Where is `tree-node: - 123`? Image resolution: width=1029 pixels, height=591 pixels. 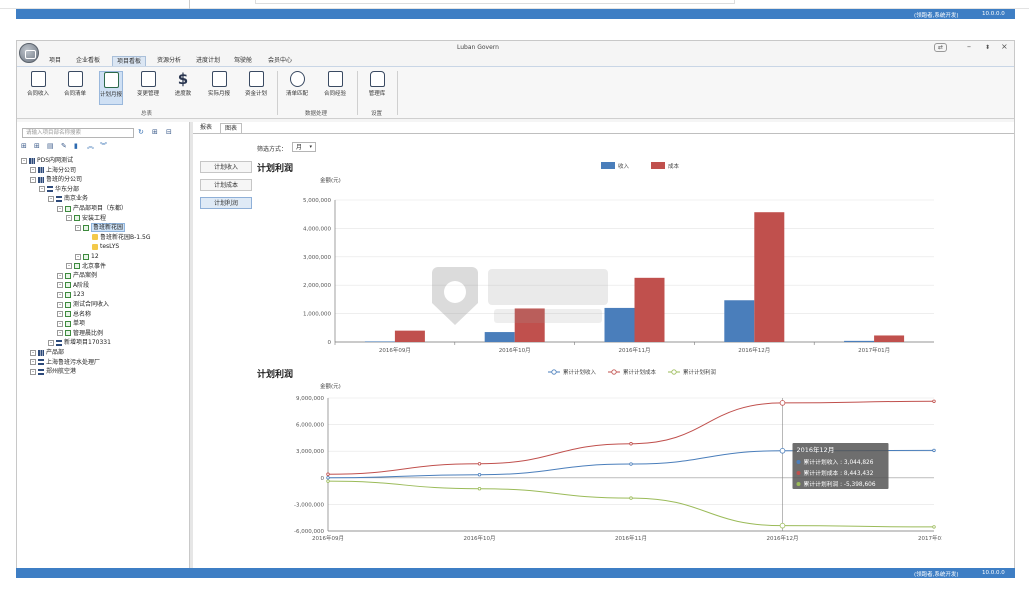
tree-node: - 123 is located at coordinates (70, 294).